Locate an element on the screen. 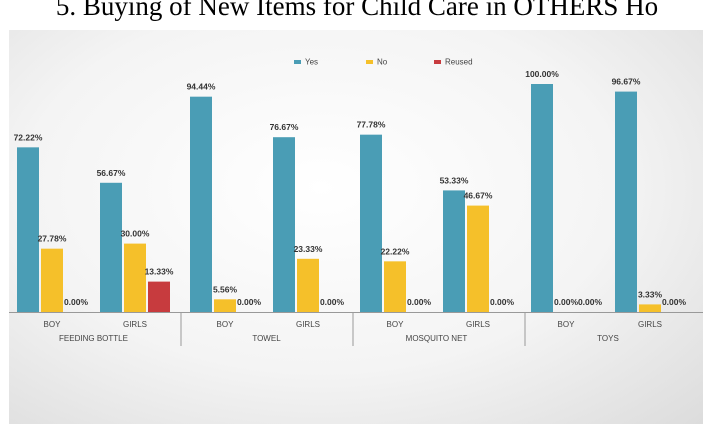  bar-feeding-bottle-boy-no is located at coordinates (52, 280).